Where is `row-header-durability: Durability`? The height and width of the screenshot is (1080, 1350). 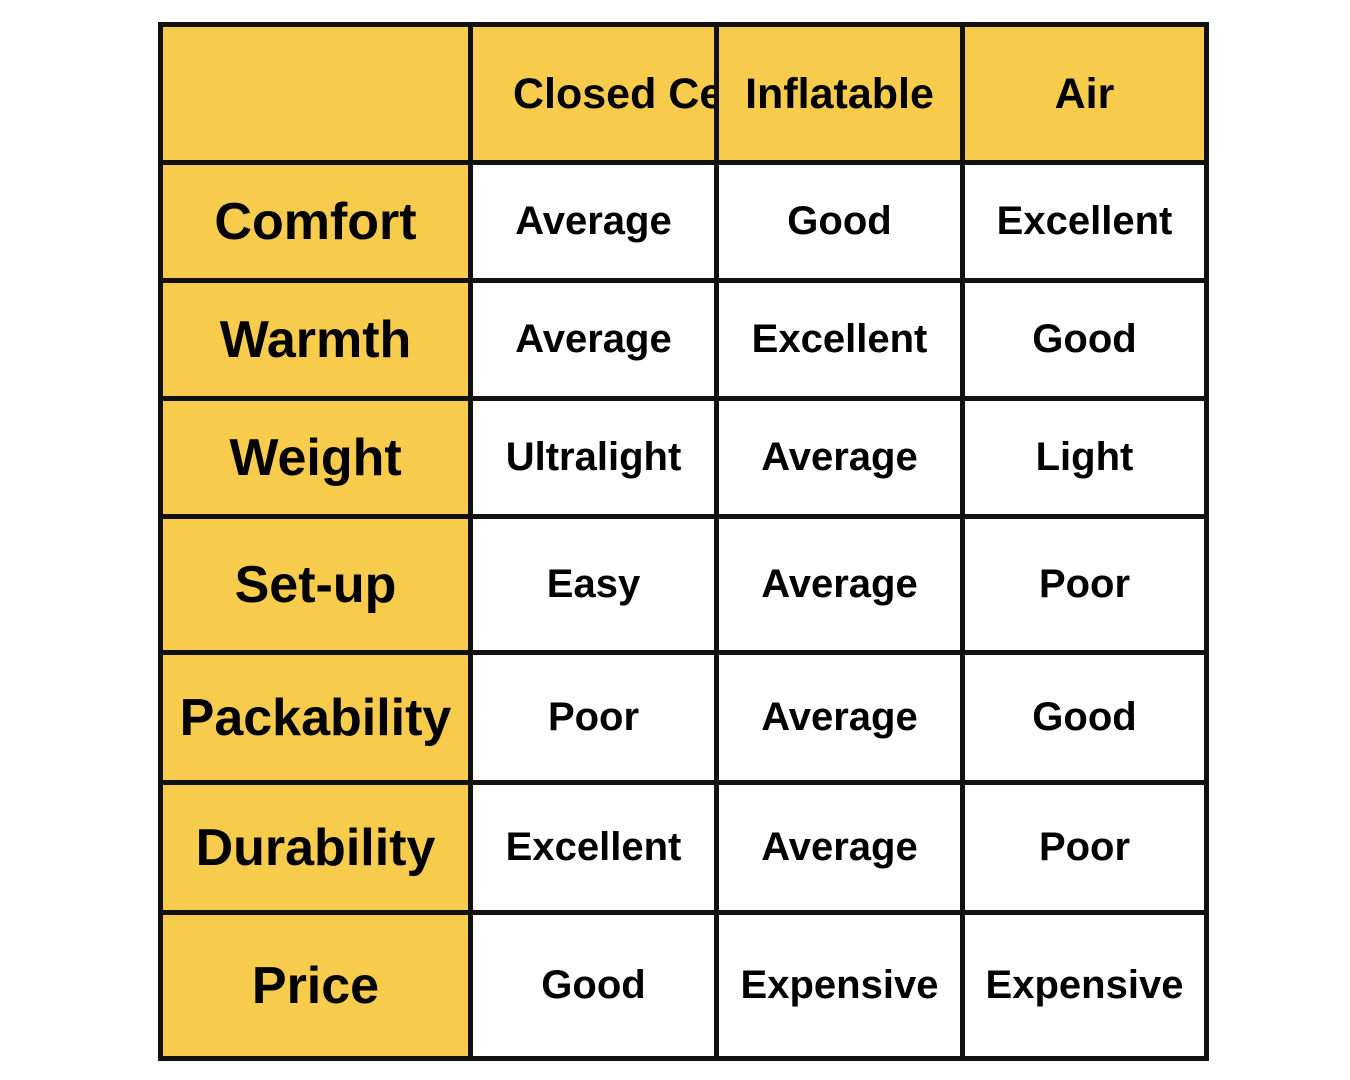
row-header-durability: Durability is located at coordinates (315, 847).